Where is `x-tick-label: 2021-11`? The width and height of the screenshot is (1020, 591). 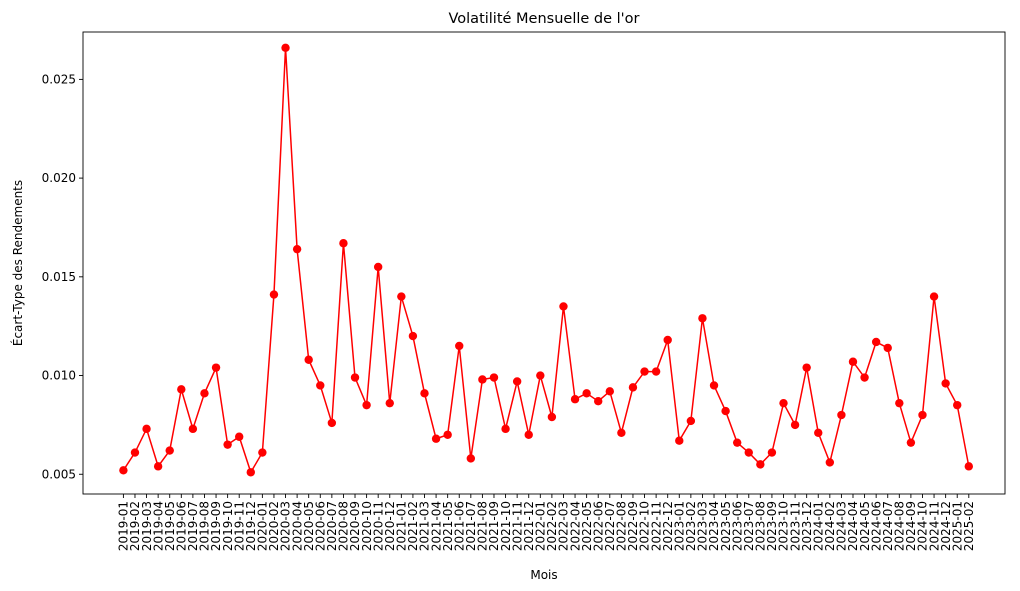
x-tick-label: 2021-11 is located at coordinates (517, 526).